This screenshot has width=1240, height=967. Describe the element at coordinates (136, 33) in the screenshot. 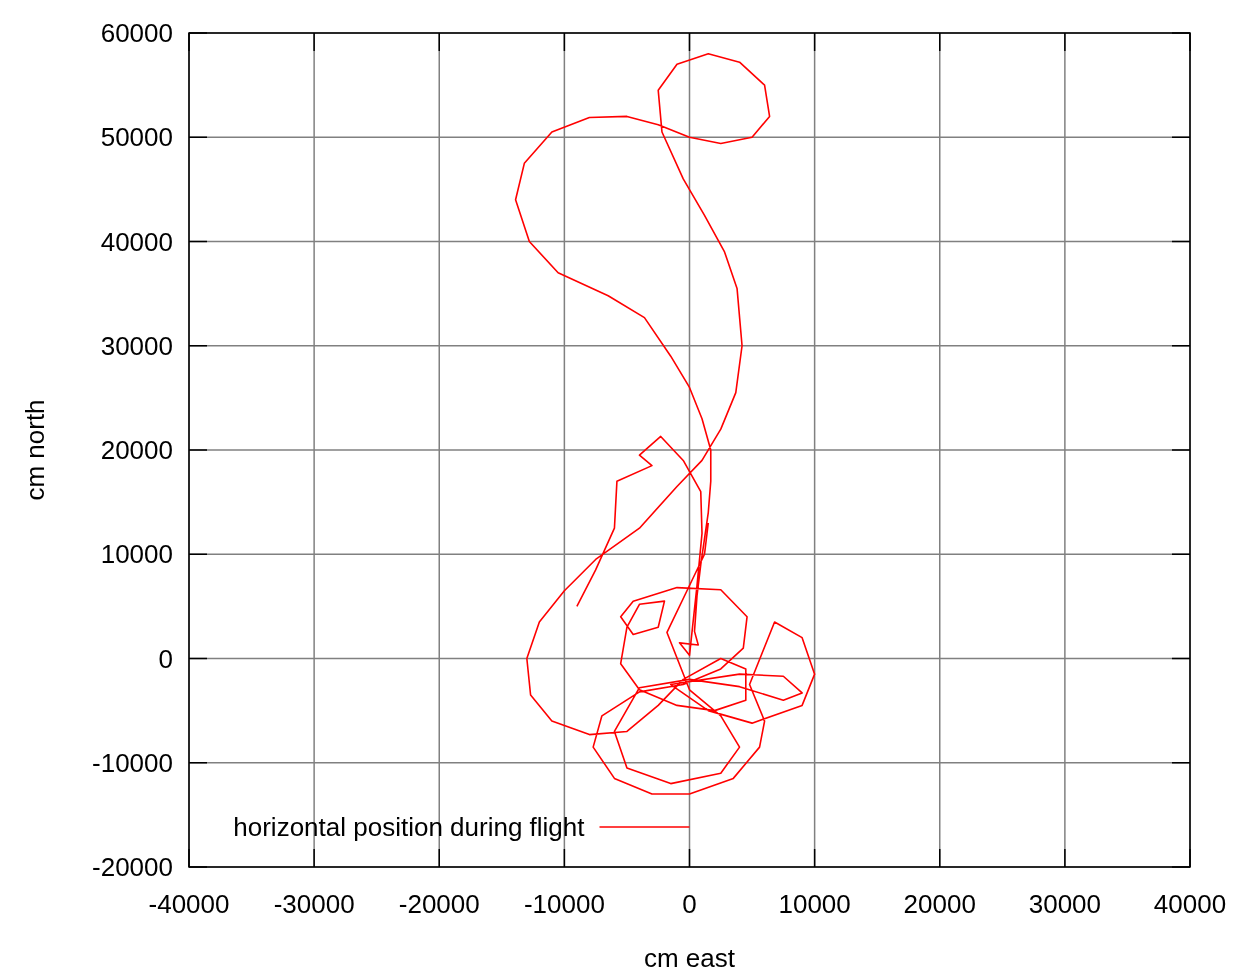

I see `y-tick-label: 60000` at that location.